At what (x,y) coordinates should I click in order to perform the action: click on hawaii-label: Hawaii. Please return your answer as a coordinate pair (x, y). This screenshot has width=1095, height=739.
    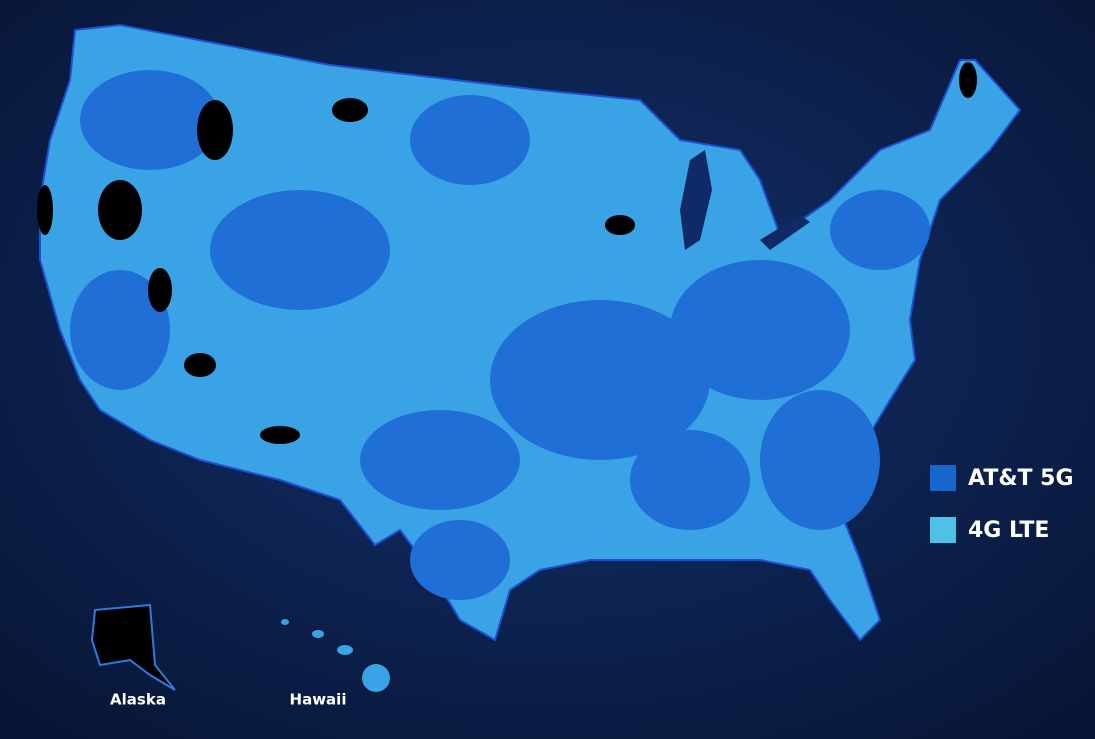
    Looking at the image, I should click on (318, 700).